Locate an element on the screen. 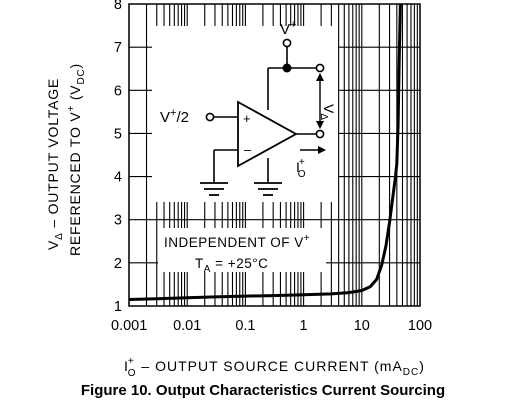 This screenshot has height=410, width=526. inset-vplus-top-label: V+ is located at coordinates (288, 28).